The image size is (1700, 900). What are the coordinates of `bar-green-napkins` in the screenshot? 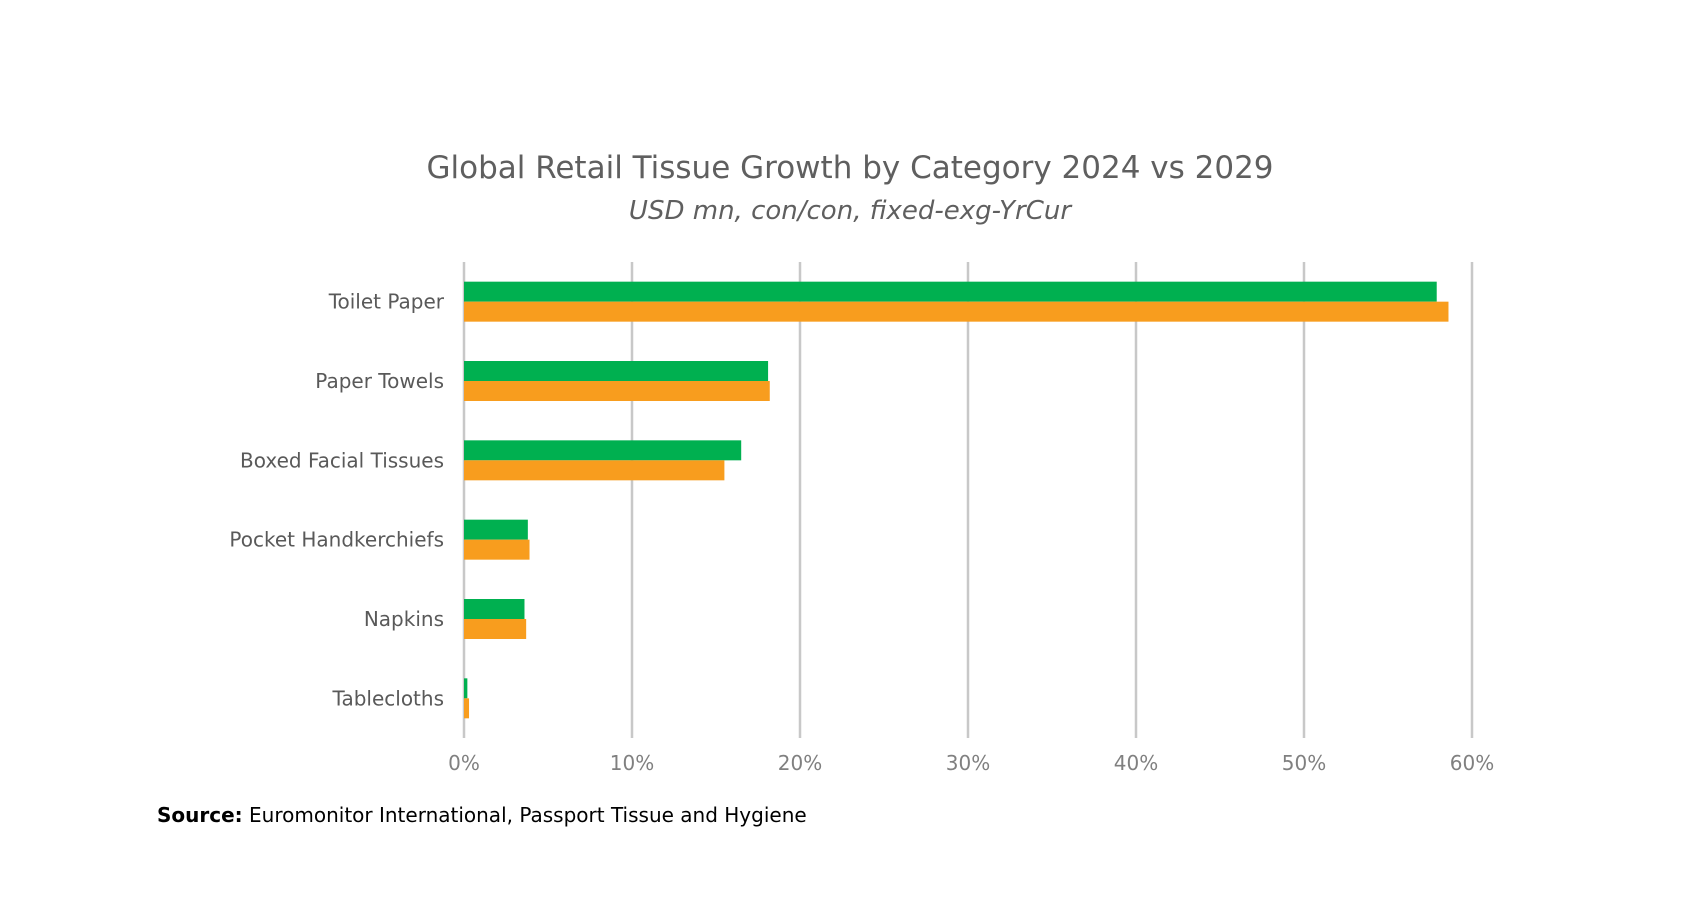 It's located at (494, 609).